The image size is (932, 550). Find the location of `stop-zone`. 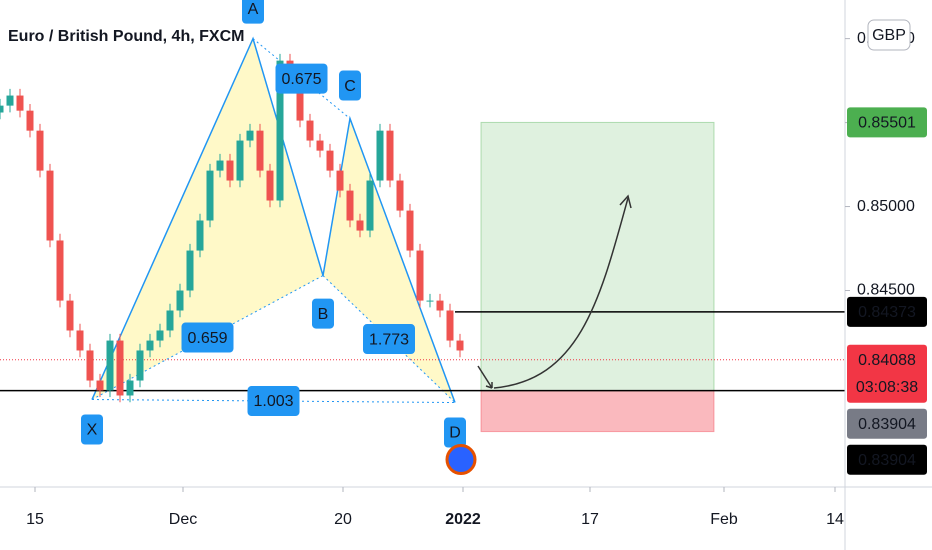

stop-zone is located at coordinates (597, 411).